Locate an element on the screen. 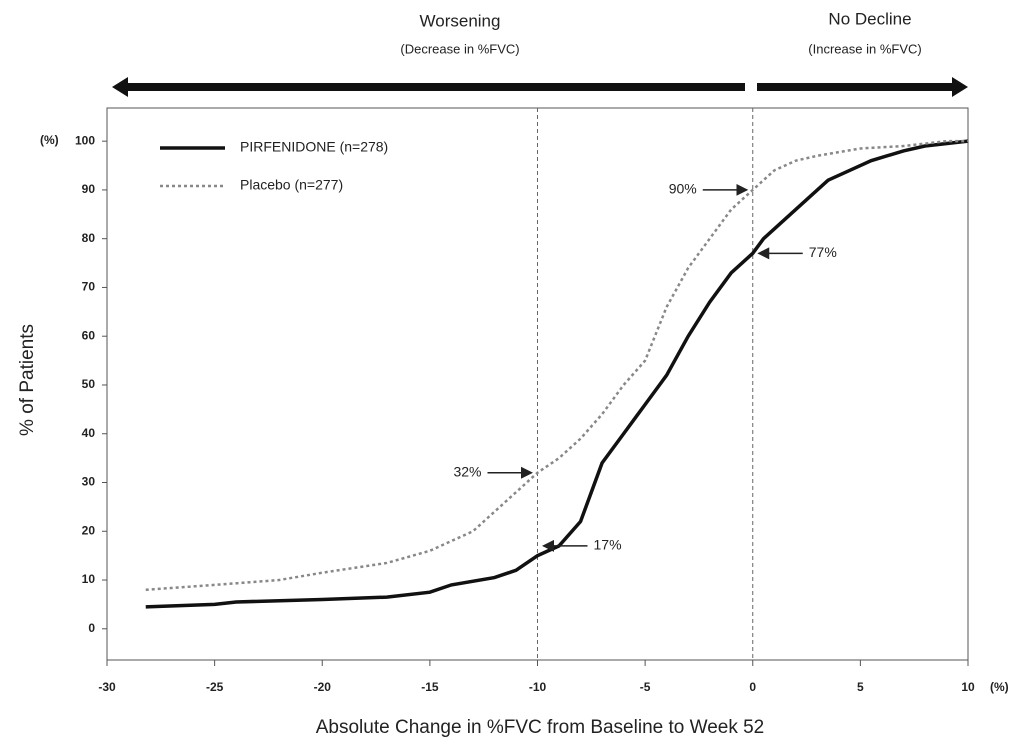 The height and width of the screenshot is (748, 1026). annotation-label: 17% is located at coordinates (608, 545).